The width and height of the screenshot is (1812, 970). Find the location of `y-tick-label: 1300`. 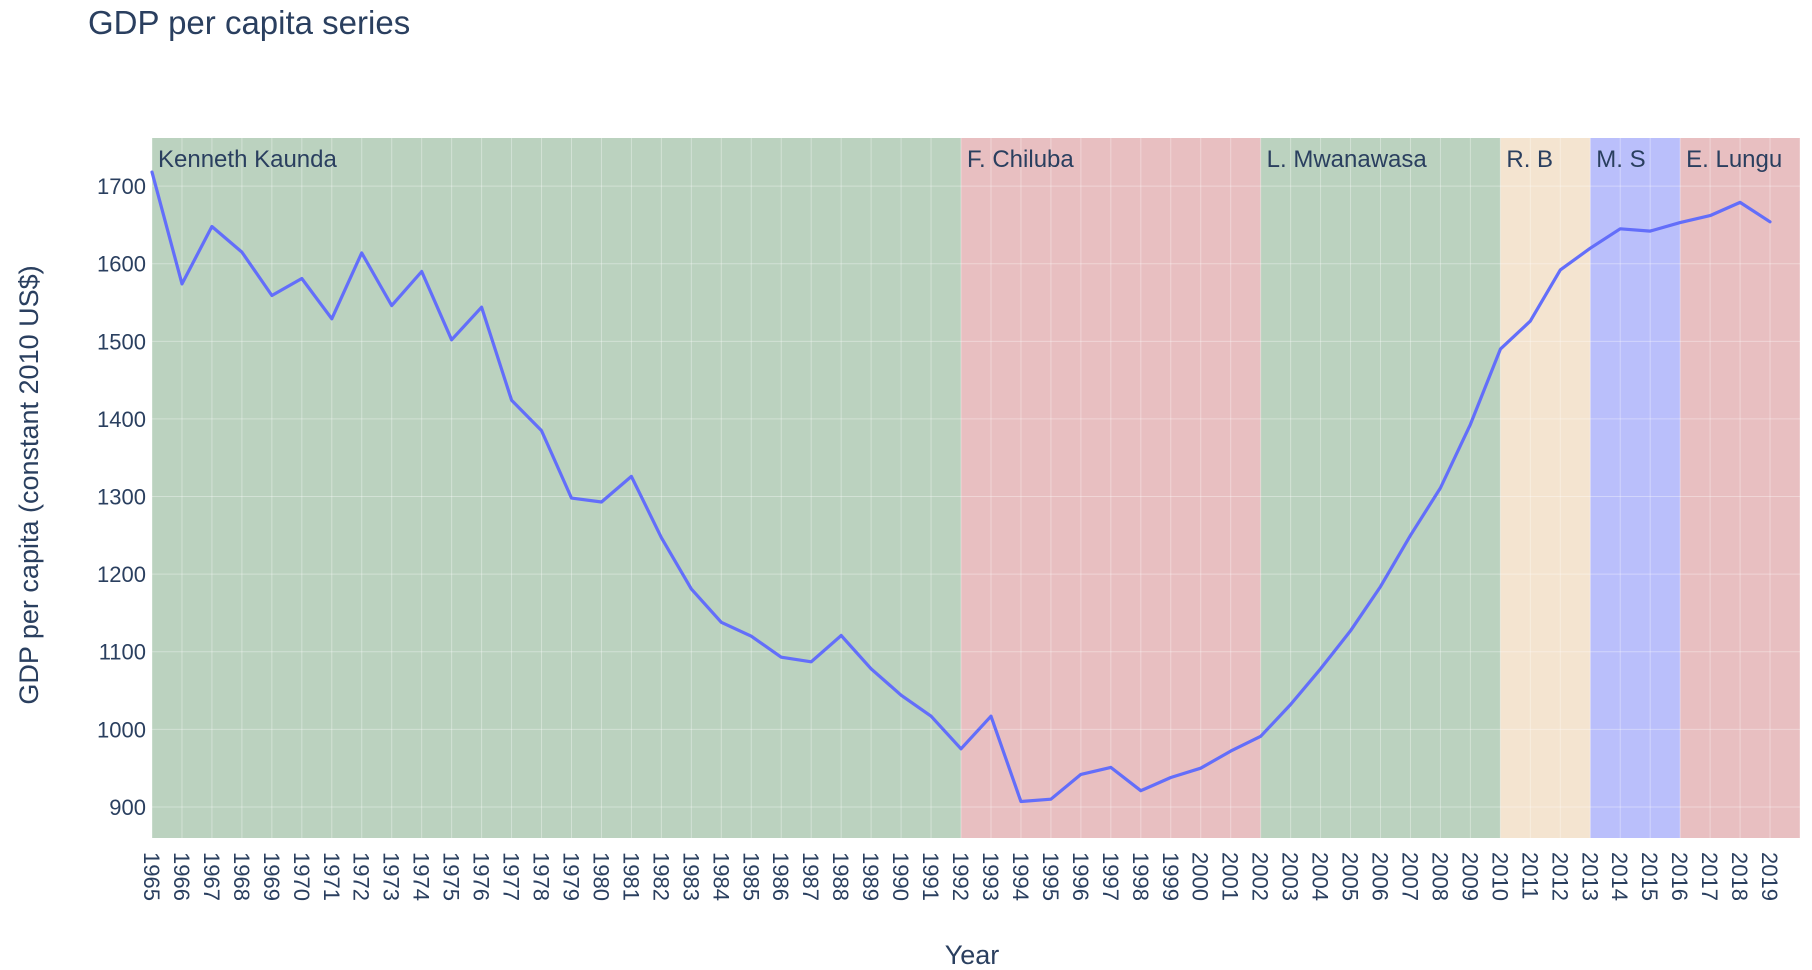

y-tick-label: 1300 is located at coordinates (121, 497).